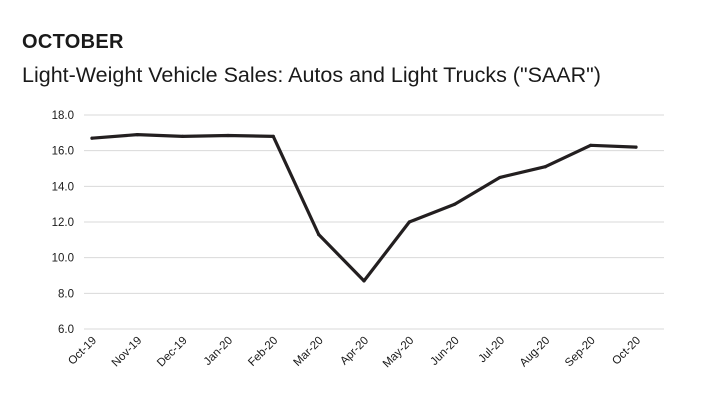 The width and height of the screenshot is (720, 410). What do you see at coordinates (444, 351) in the screenshot?
I see `x-tick-label: Jun-20` at bounding box center [444, 351].